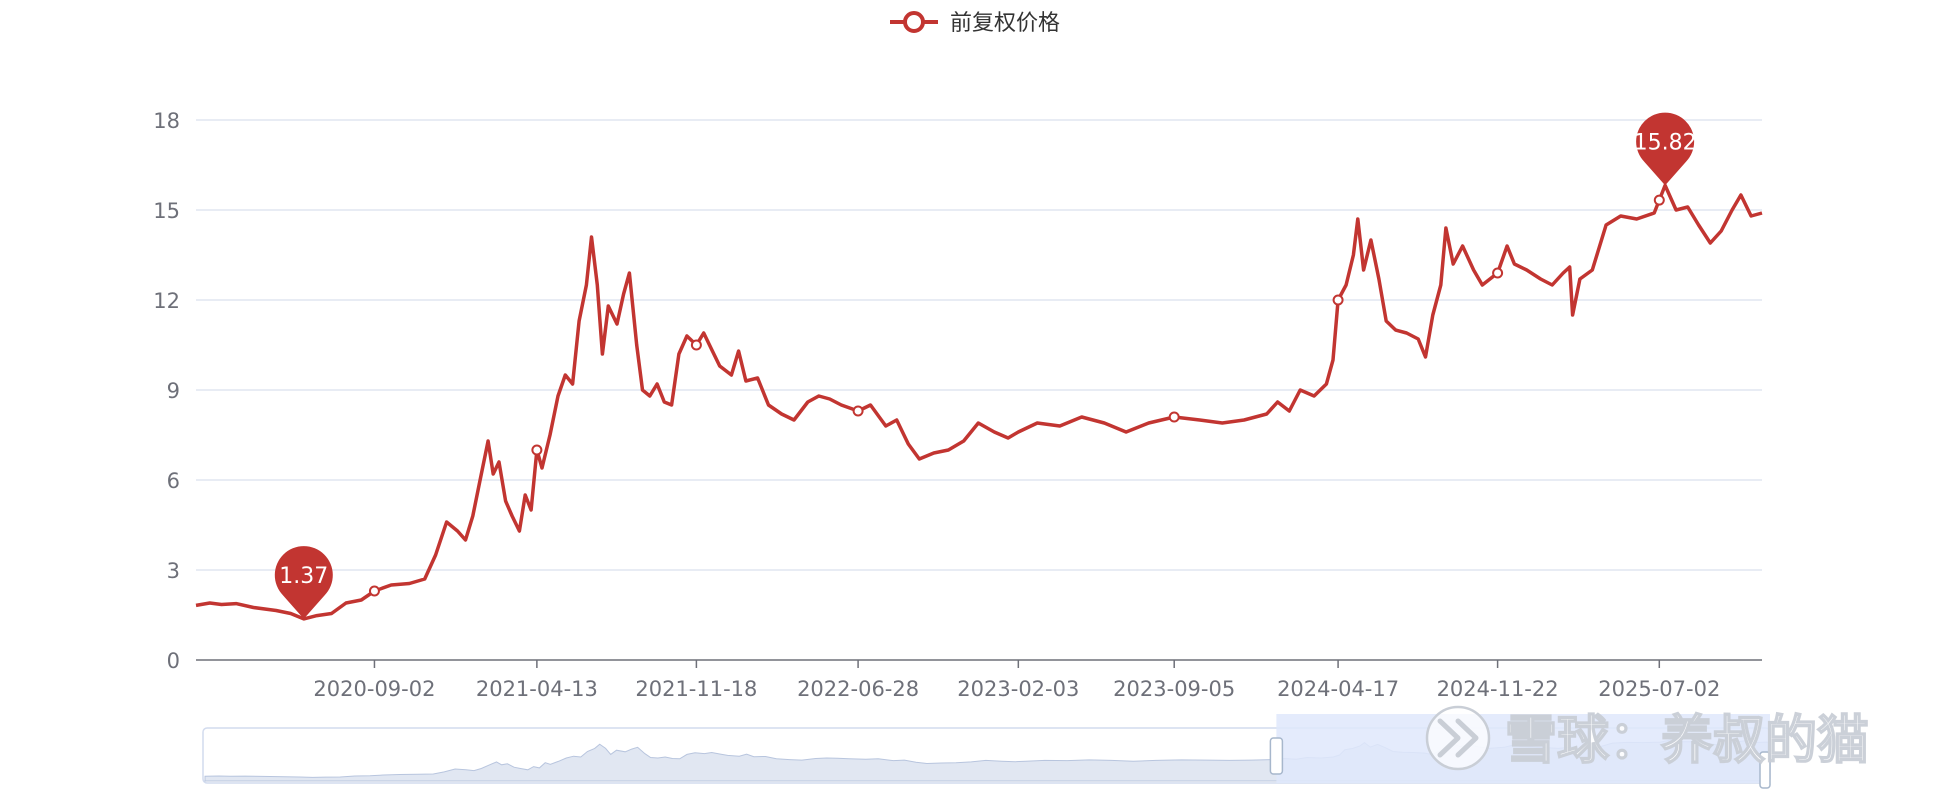 The width and height of the screenshot is (1956, 800). What do you see at coordinates (1665, 142) in the screenshot?
I see `mark-point-label: 15.82` at bounding box center [1665, 142].